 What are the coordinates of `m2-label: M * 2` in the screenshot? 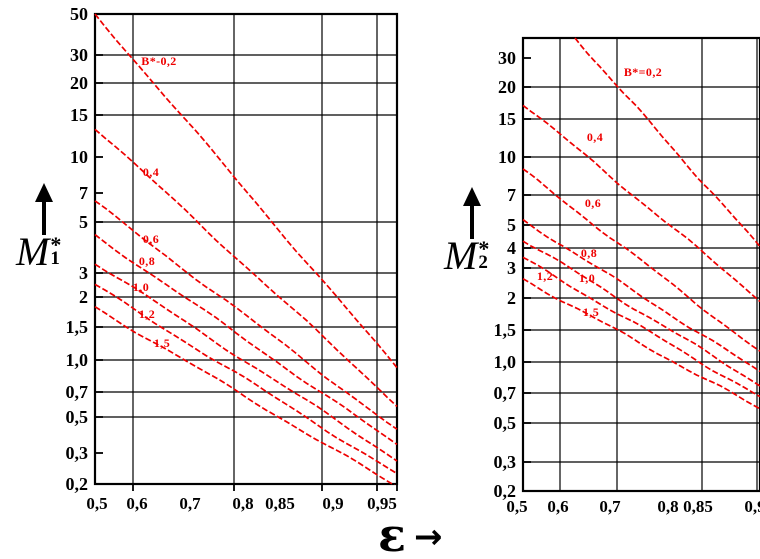 It's located at (466, 256).